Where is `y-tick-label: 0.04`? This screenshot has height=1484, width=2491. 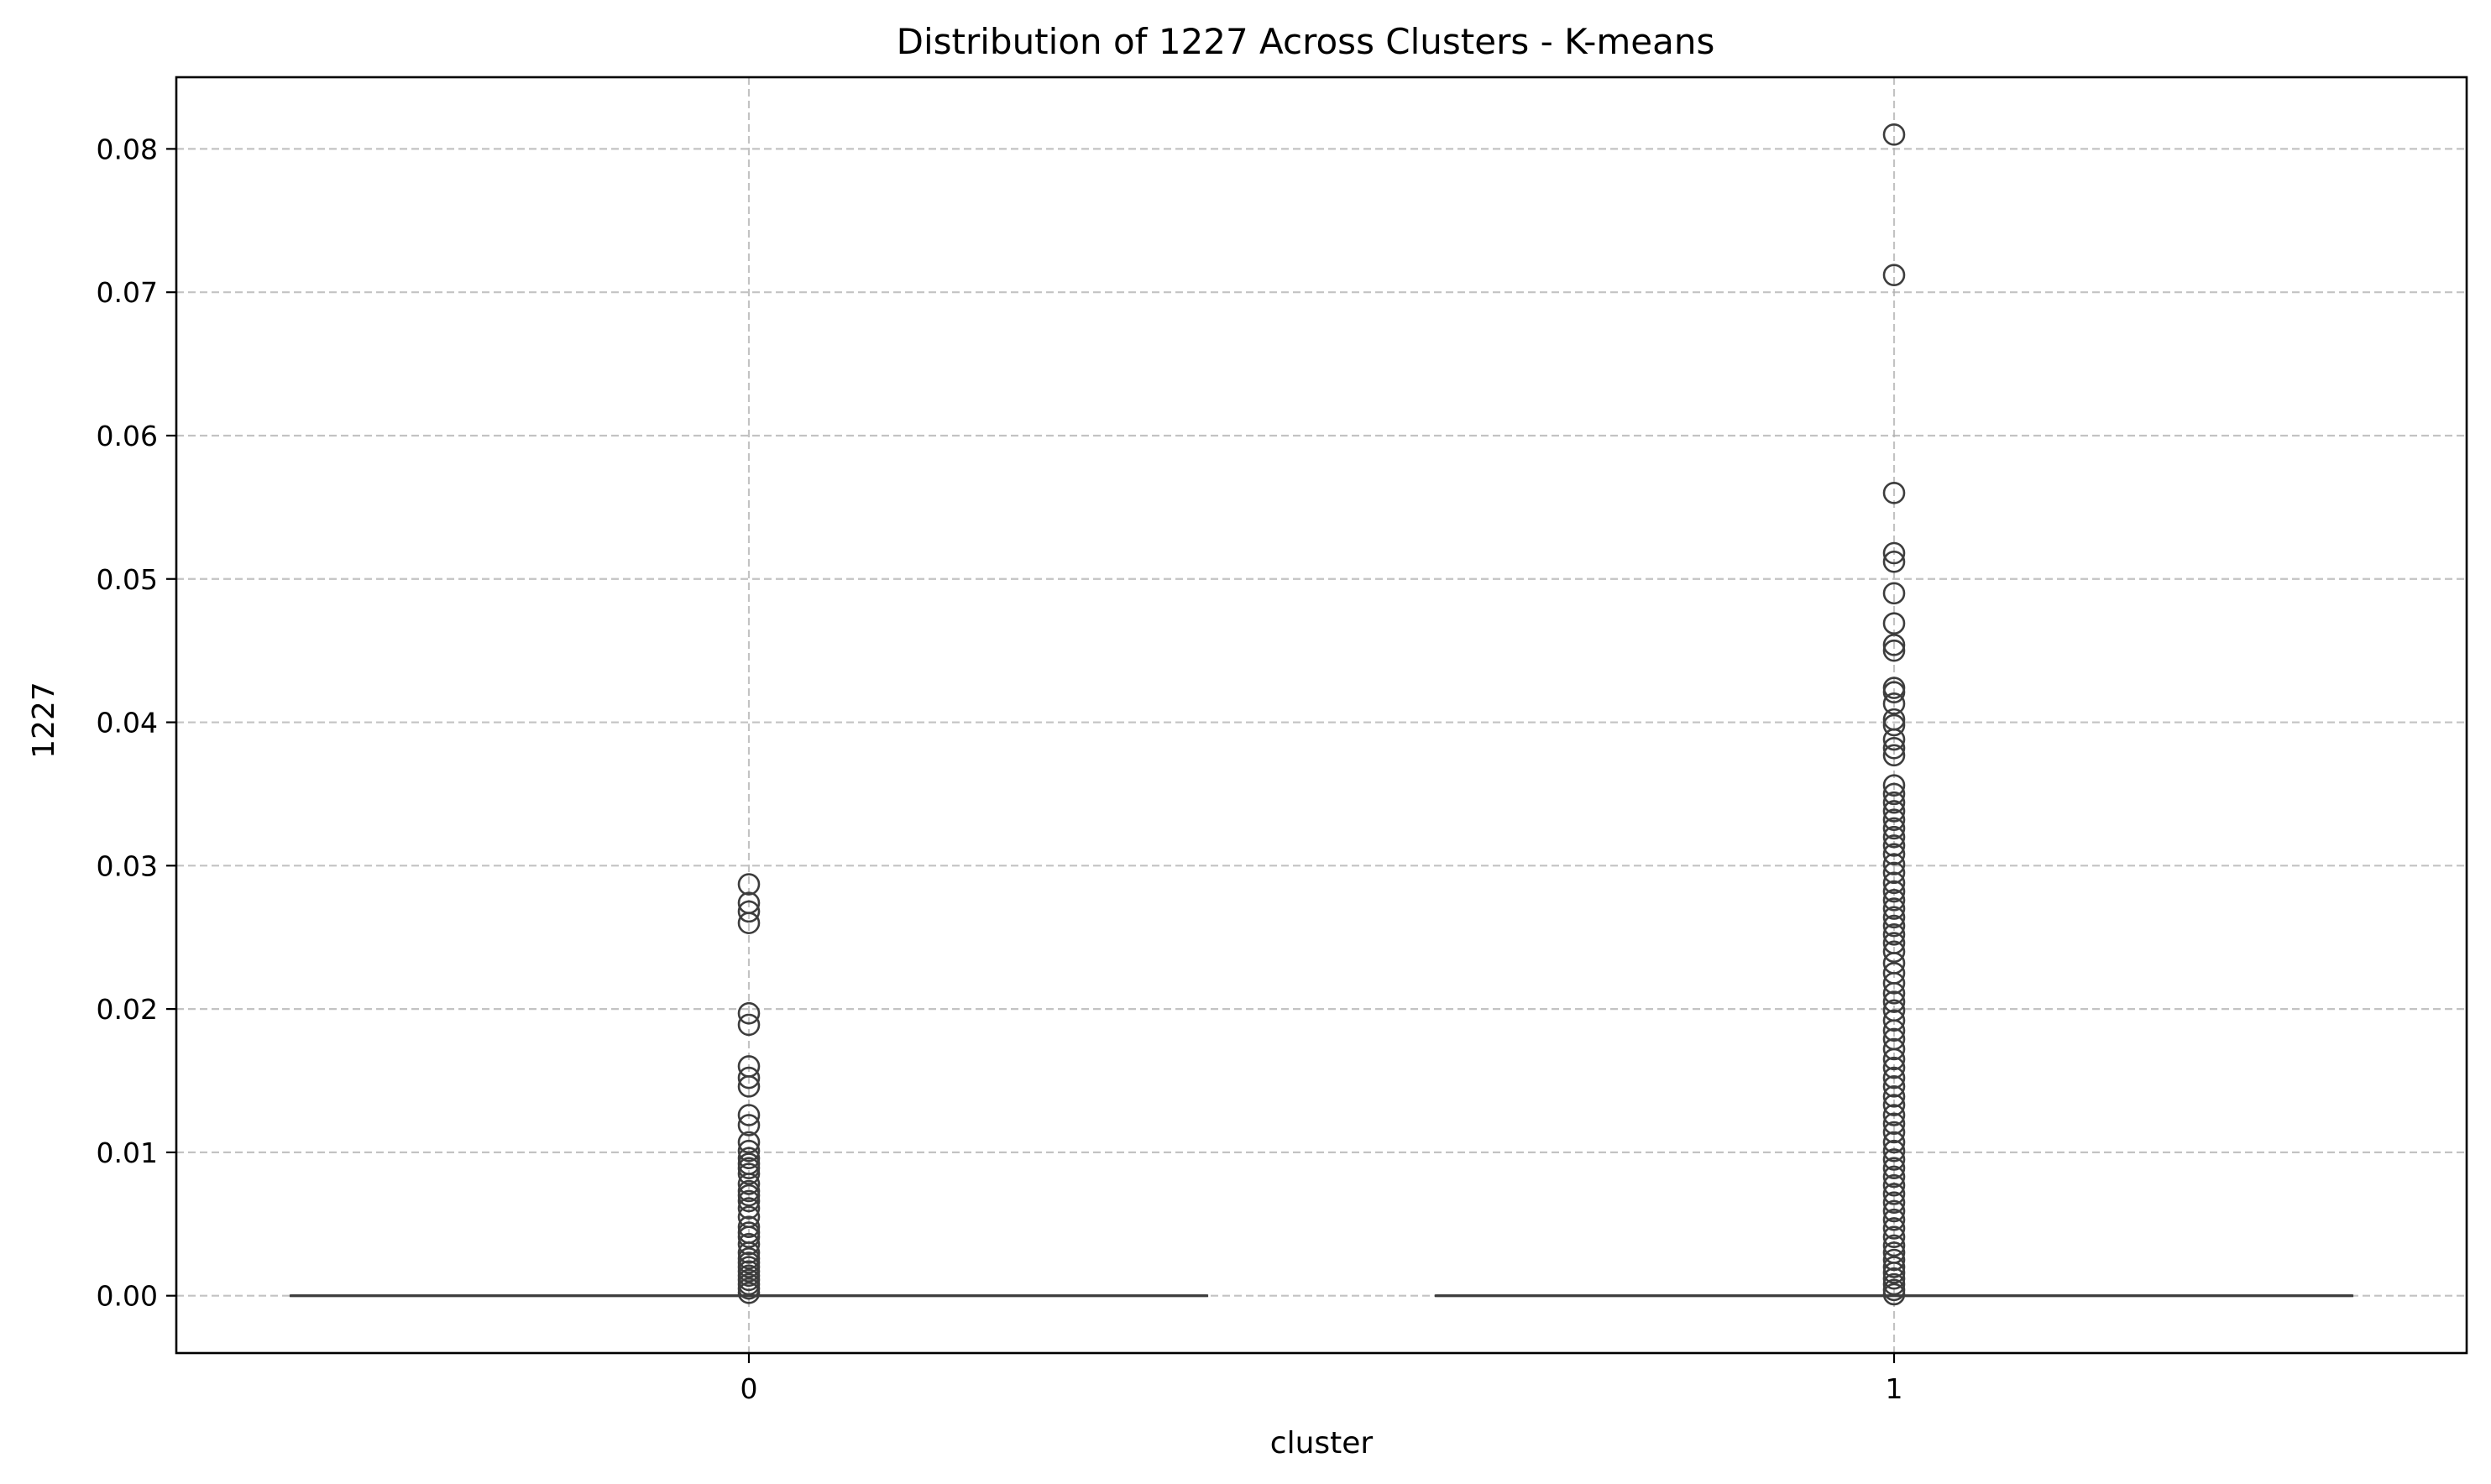 y-tick-label: 0.04 is located at coordinates (128, 723).